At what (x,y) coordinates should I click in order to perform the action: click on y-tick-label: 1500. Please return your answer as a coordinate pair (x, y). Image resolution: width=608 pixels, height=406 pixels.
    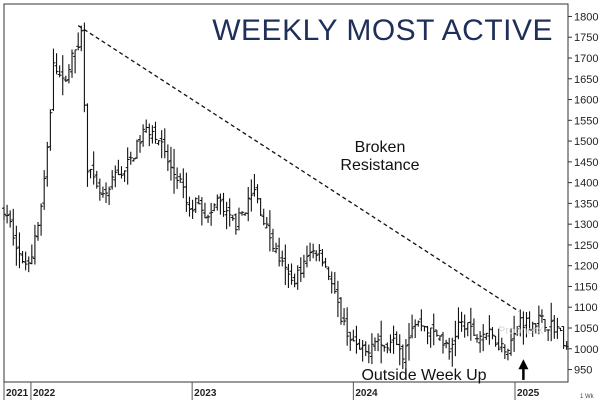
    Looking at the image, I should click on (586, 142).